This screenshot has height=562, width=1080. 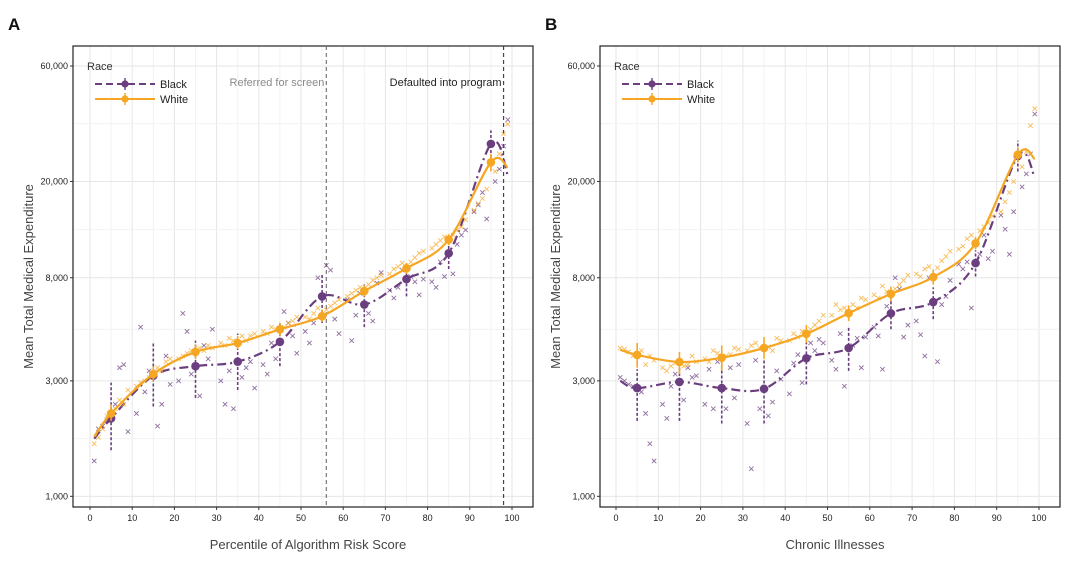 I want to click on y-tick-label: 1,000, so click(x=56, y=496).